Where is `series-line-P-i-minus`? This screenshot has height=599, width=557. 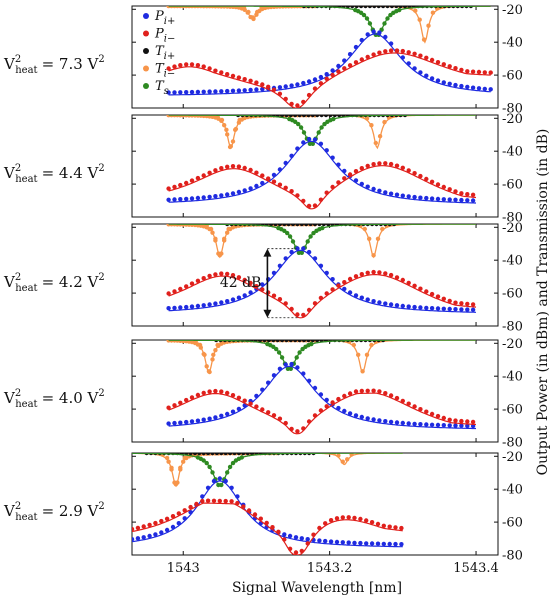 series-line-P-i-minus is located at coordinates (322, 296).